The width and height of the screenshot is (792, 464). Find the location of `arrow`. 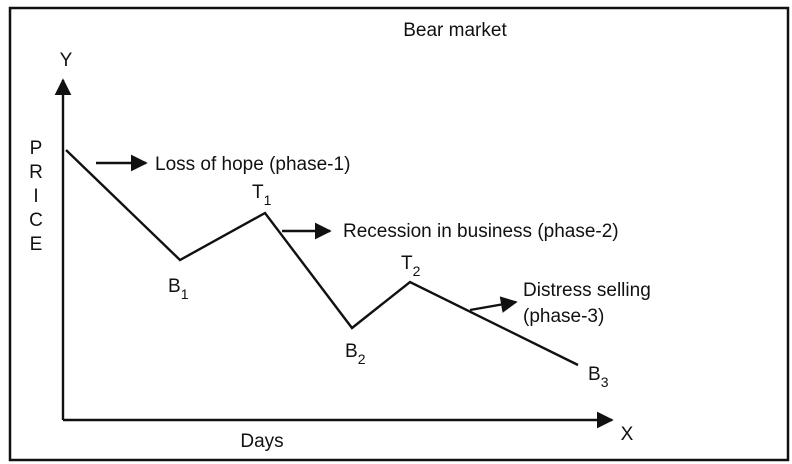

arrow is located at coordinates (493, 304).